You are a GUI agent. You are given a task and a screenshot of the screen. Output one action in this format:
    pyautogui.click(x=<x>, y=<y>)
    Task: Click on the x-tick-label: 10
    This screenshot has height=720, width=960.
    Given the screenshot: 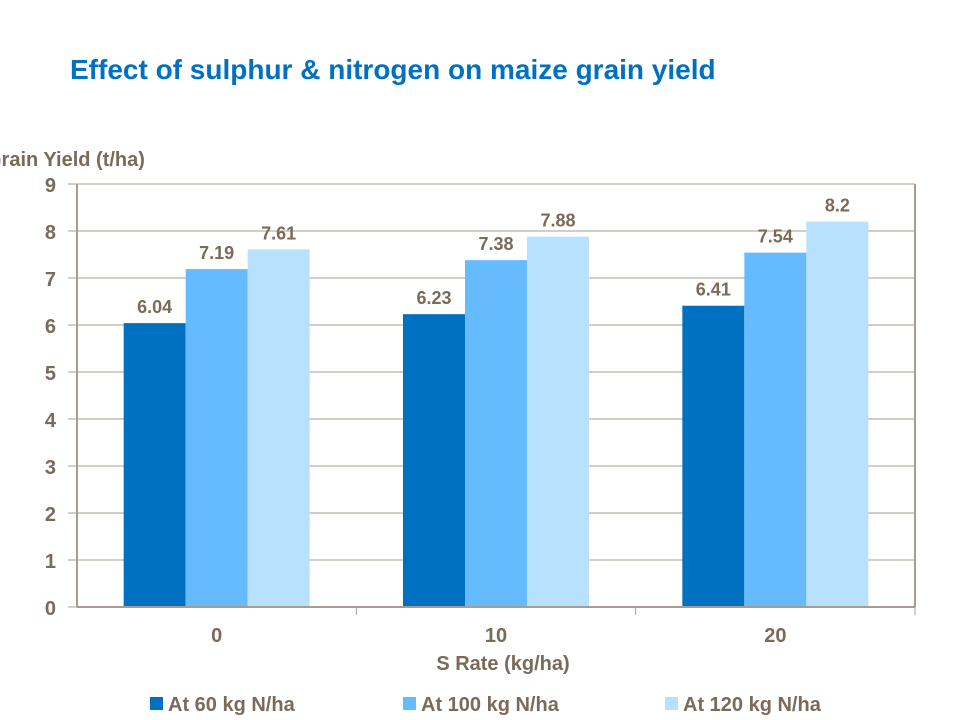 What is the action you would take?
    pyautogui.click(x=496, y=636)
    